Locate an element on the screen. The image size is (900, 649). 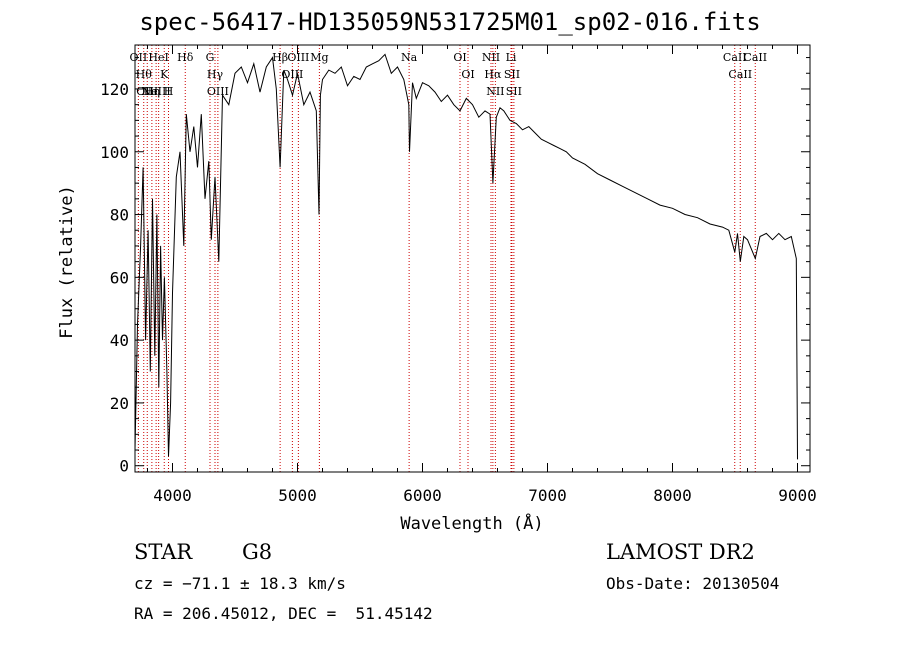
observation-date: Obs-Date: 20130504 is located at coordinates (693, 583).